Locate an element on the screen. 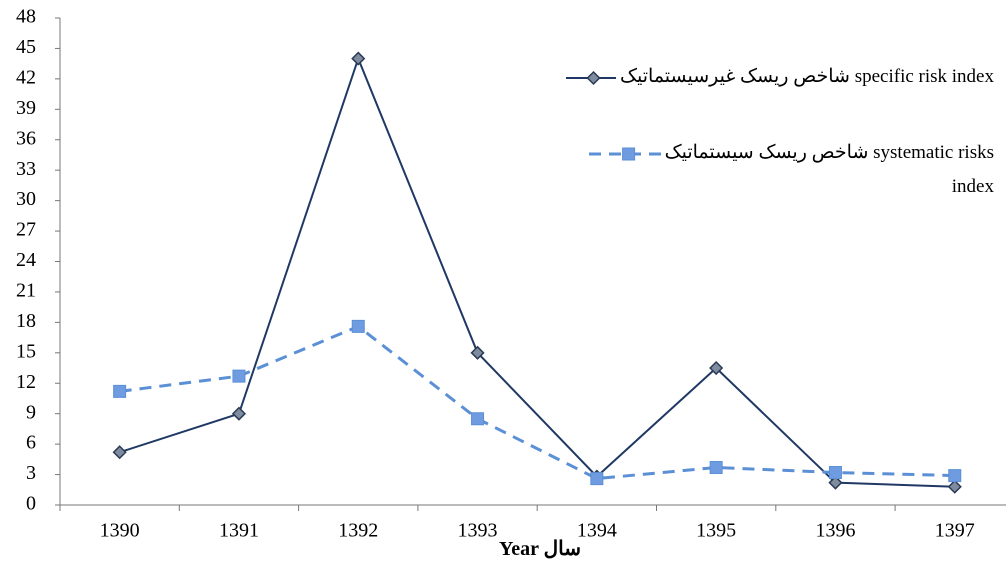  x-tick-label: 1394 is located at coordinates (597, 531).